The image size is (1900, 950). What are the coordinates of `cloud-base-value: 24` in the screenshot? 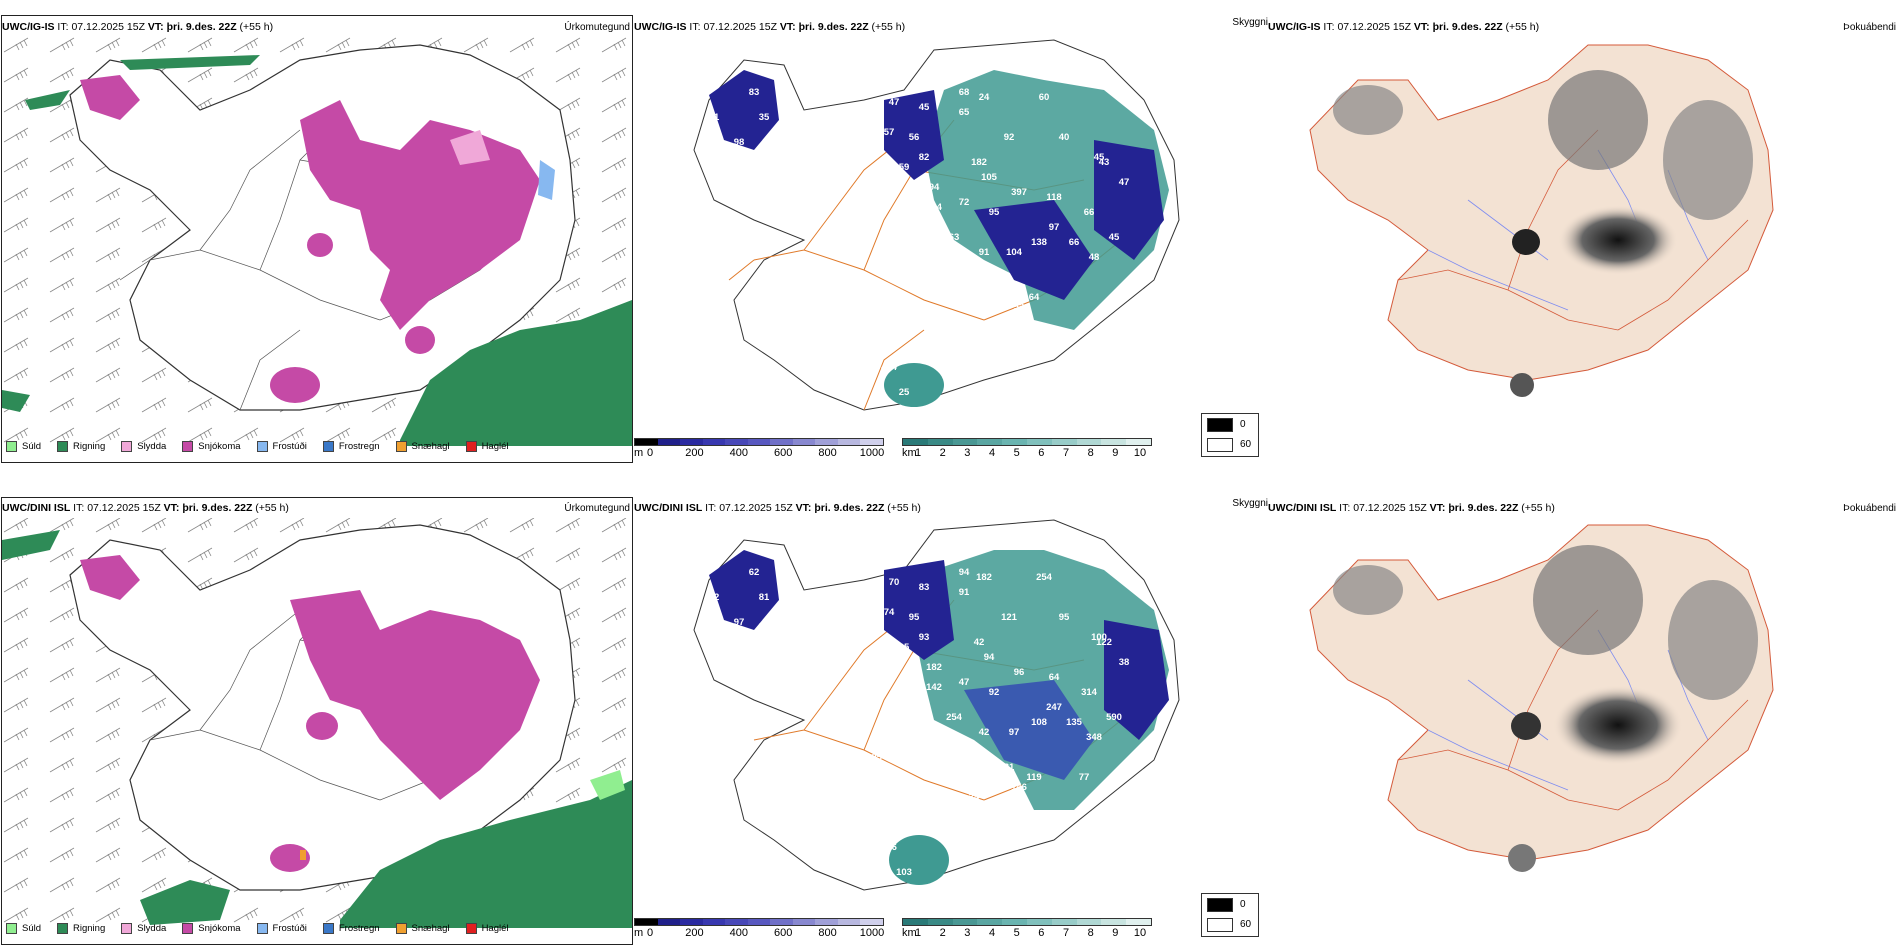 It's located at (984, 97).